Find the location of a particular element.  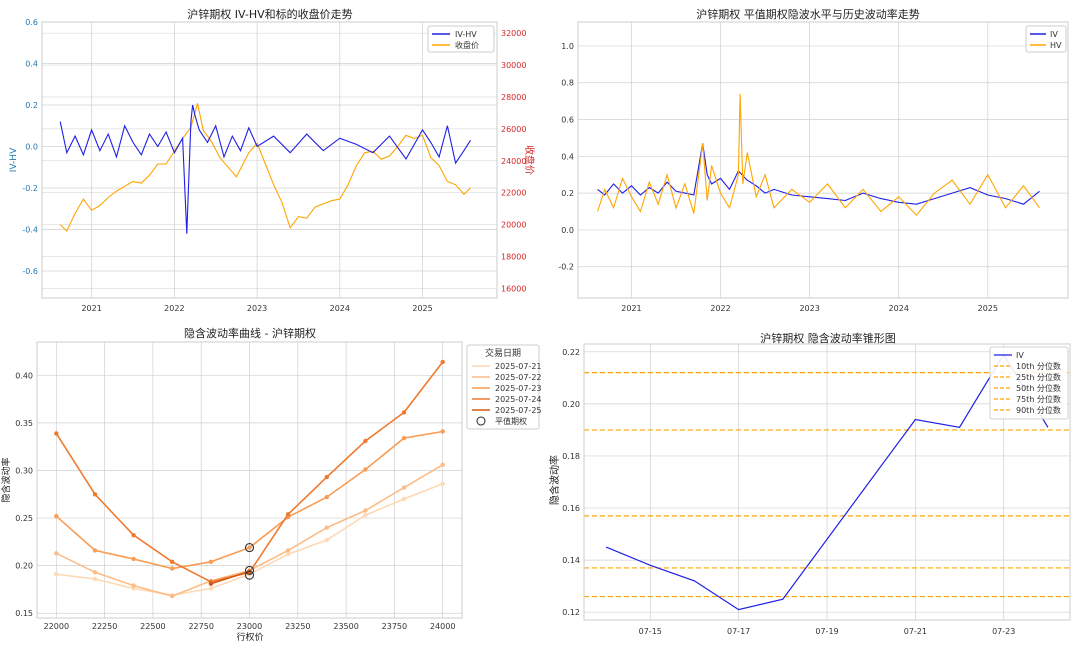

chart2-legend: IV HV is located at coordinates (1046, 39).